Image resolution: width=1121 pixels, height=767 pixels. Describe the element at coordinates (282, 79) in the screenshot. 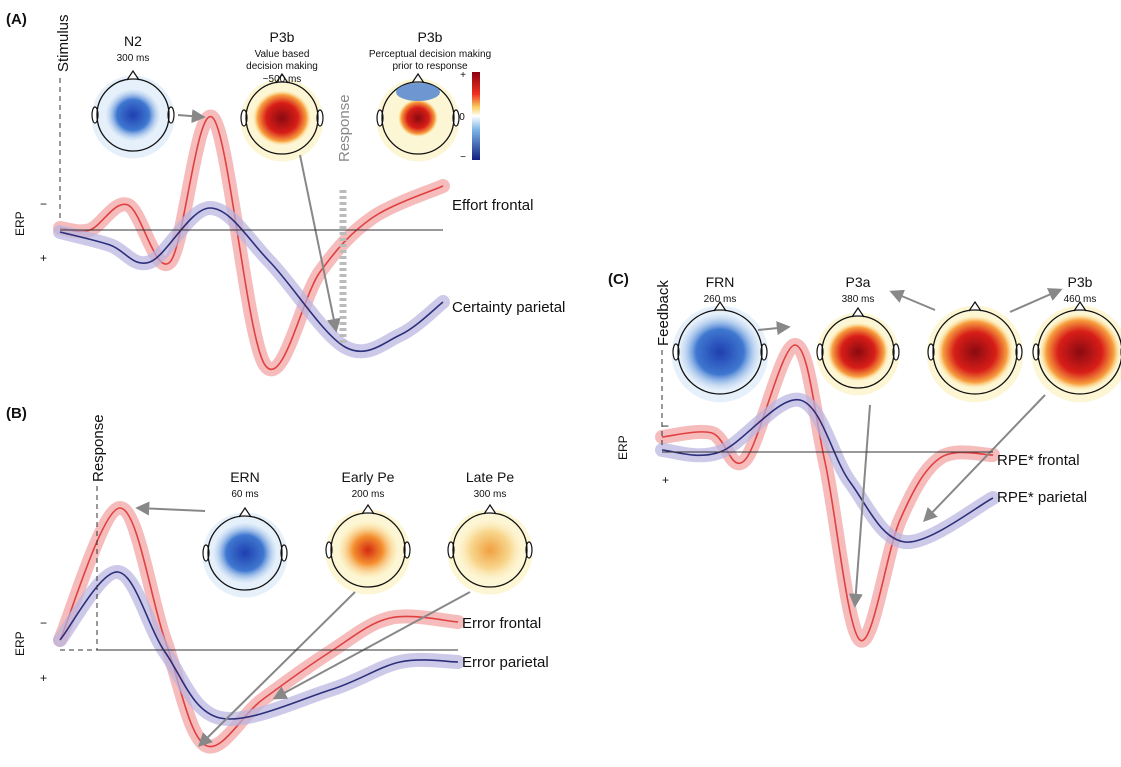

I see `topo-latency: ~500 ms` at that location.